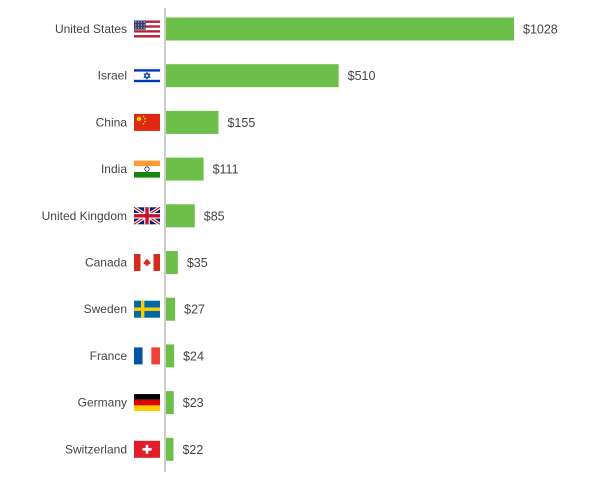 The height and width of the screenshot is (496, 597). I want to click on value-label: $27, so click(194, 310).